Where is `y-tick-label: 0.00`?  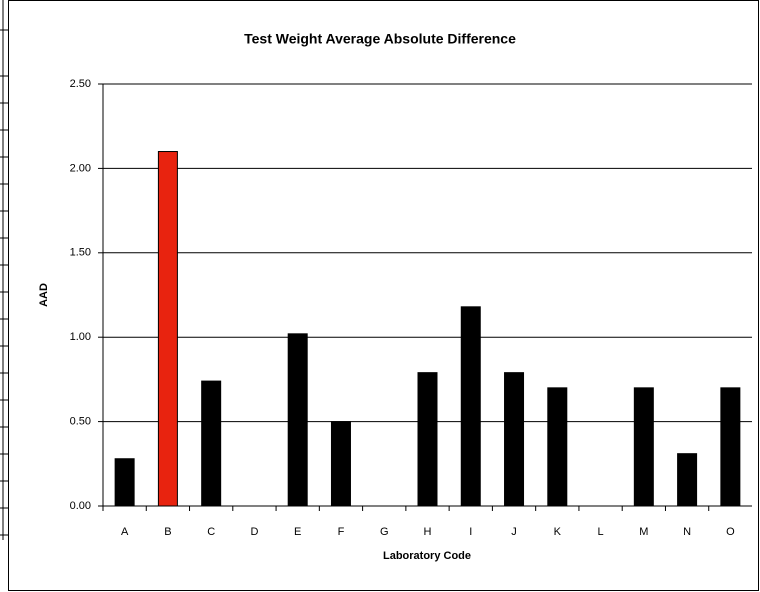
y-tick-label: 0.00 is located at coordinates (80, 506).